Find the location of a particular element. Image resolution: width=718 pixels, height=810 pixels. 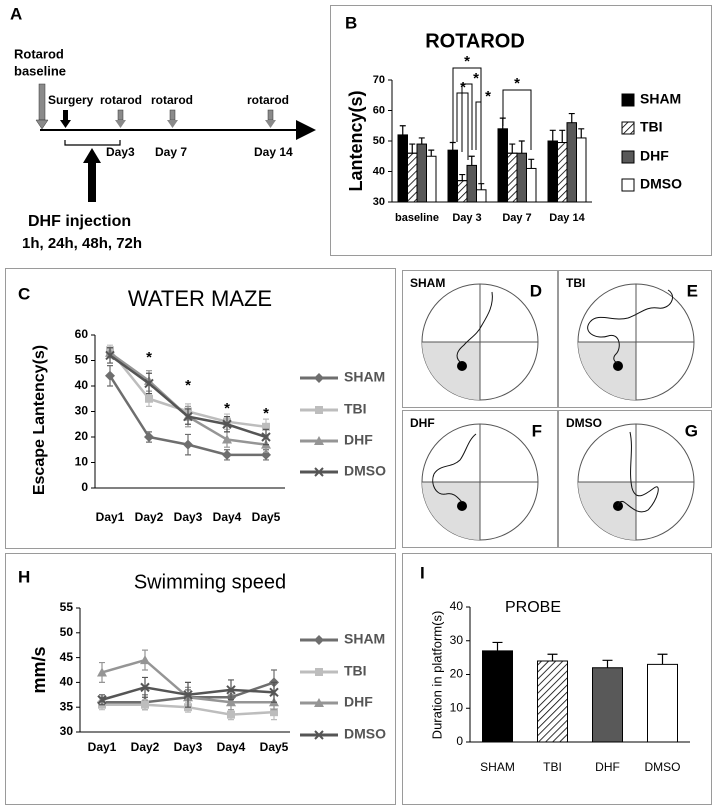

x-tick-label: SHAM is located at coordinates (497, 767).